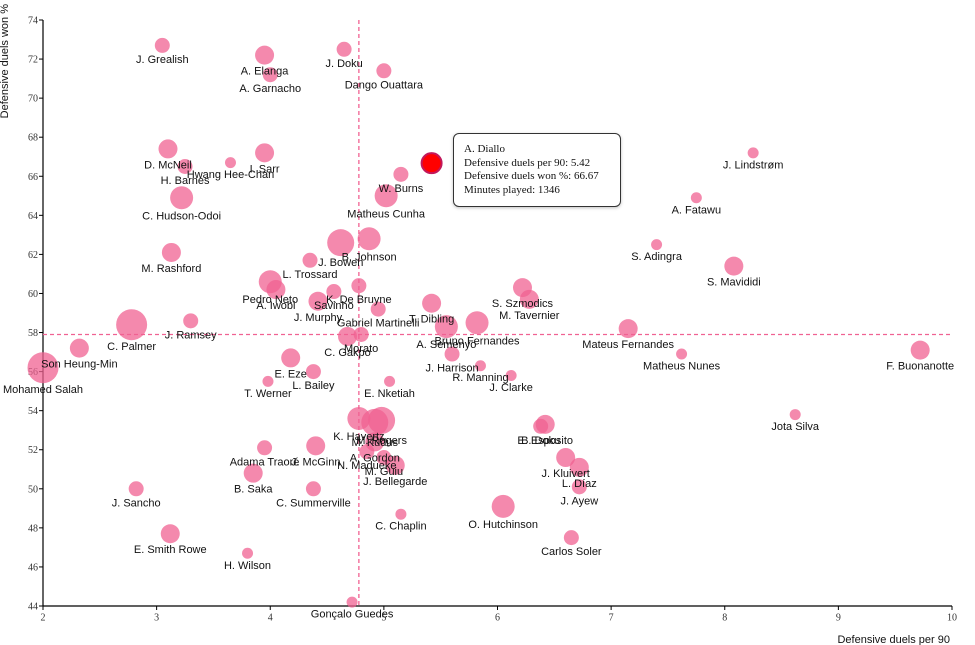  I want to click on x-tick-label: 3, so click(156, 617).